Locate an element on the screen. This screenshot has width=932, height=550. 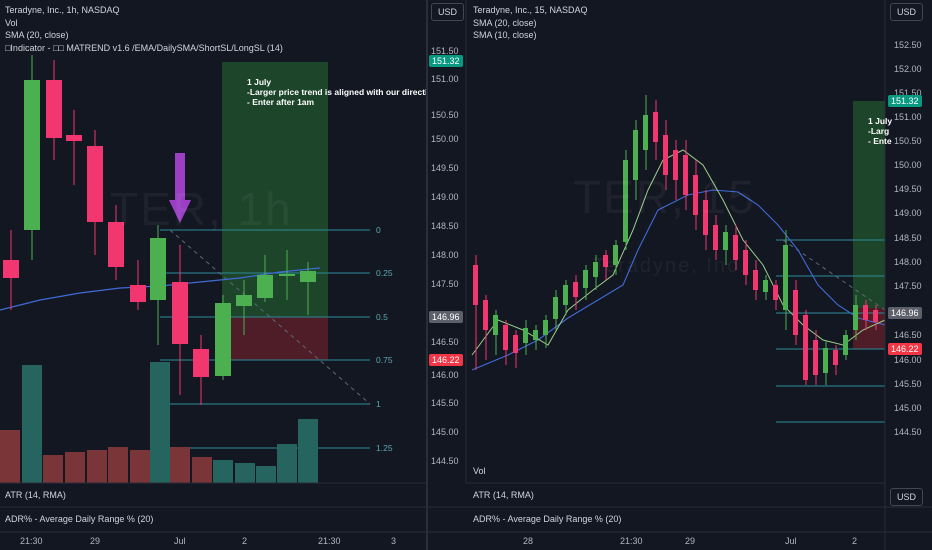
fib-label-1: 1 is located at coordinates (378, 404).